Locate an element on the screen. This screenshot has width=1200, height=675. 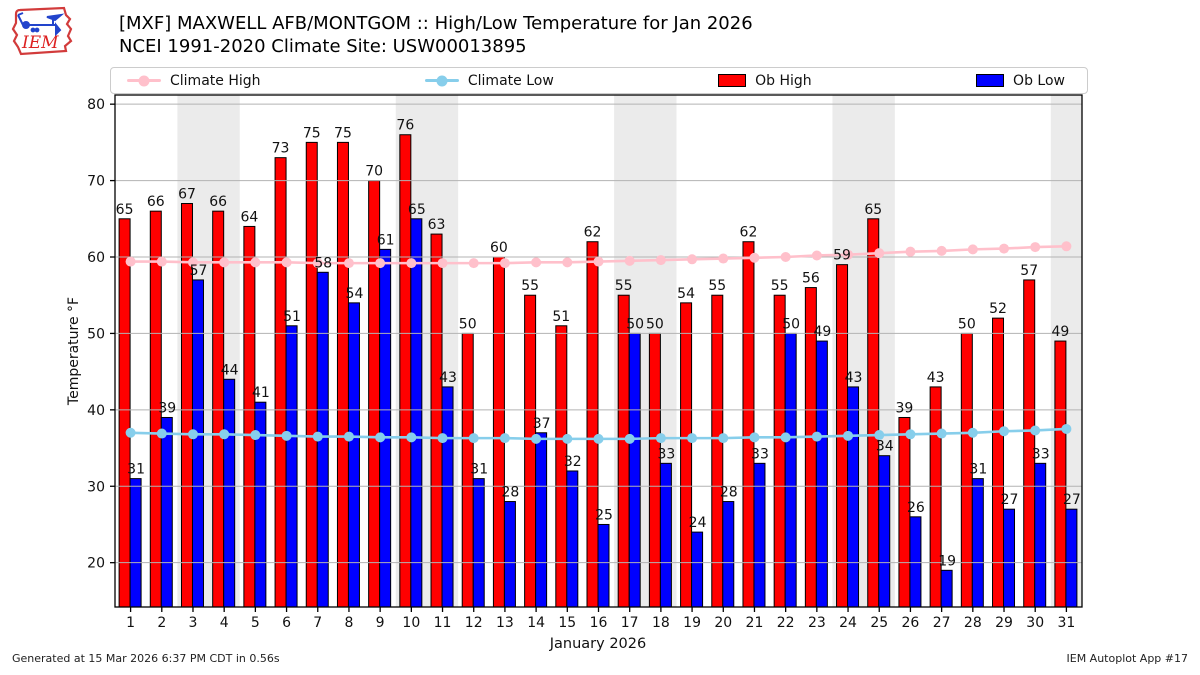
x-tick-label: 21 is located at coordinates (755, 623).